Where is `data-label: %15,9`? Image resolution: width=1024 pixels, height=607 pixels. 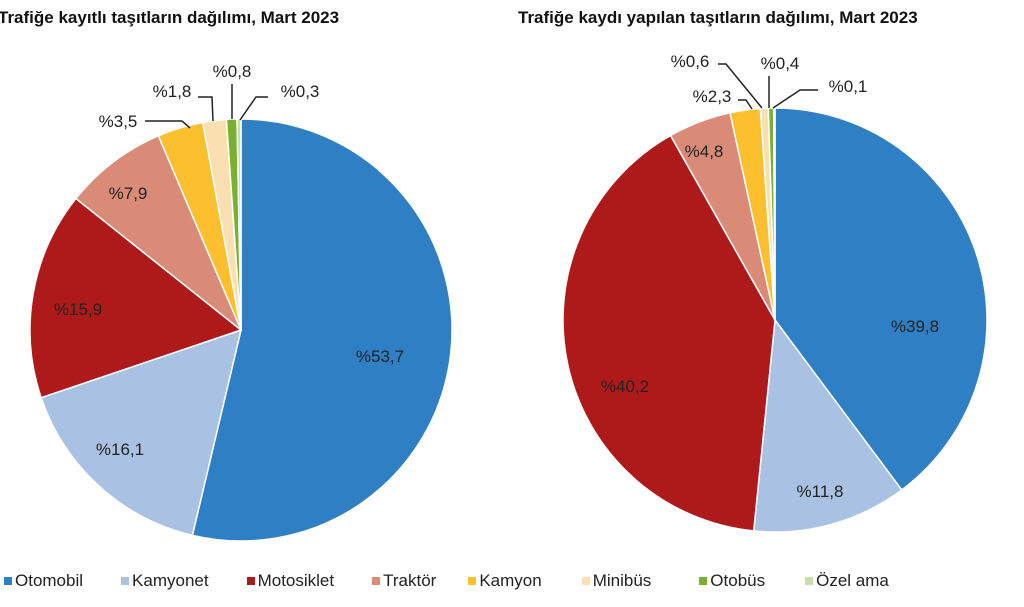
data-label: %15,9 is located at coordinates (78, 309).